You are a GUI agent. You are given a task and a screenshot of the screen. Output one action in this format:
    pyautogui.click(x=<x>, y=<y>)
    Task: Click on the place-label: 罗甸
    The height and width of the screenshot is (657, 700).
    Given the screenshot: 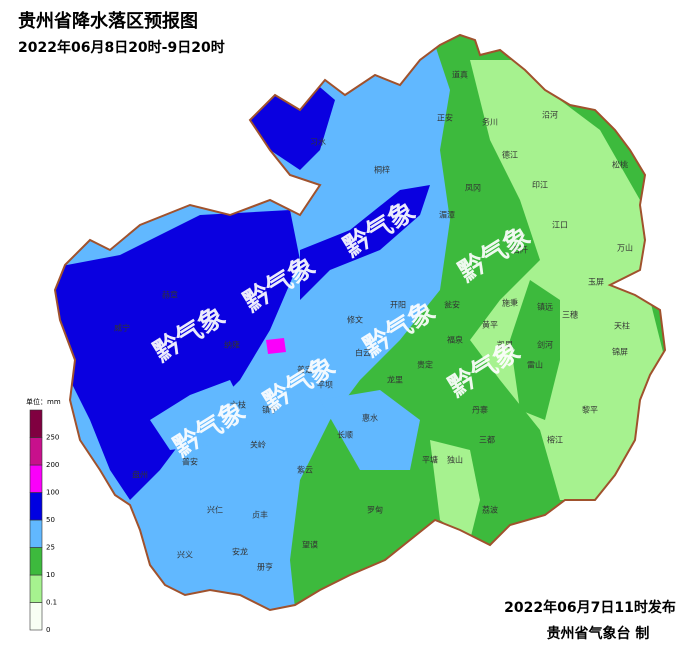 What is the action you would take?
    pyautogui.click(x=375, y=510)
    